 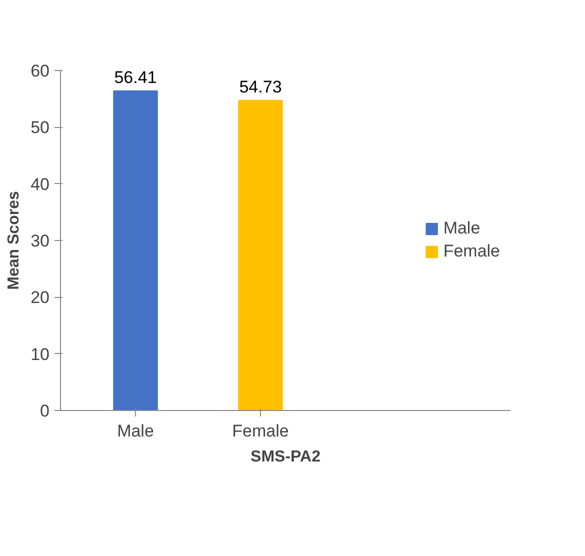 I want to click on x-axis-title: SMS-PA2, so click(x=285, y=457).